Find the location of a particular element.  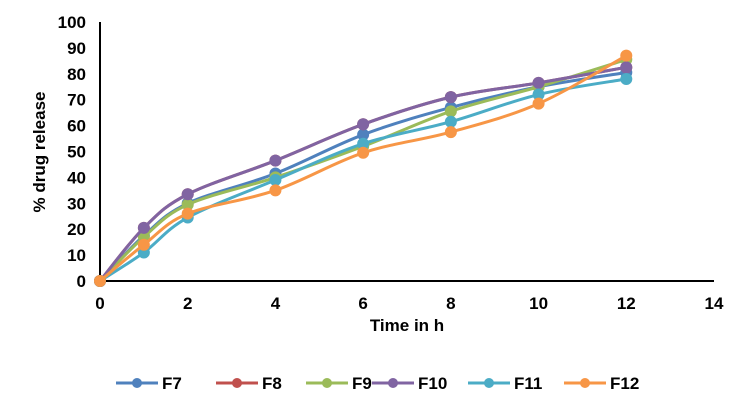

x-axis-title: Time in h is located at coordinates (407, 325).